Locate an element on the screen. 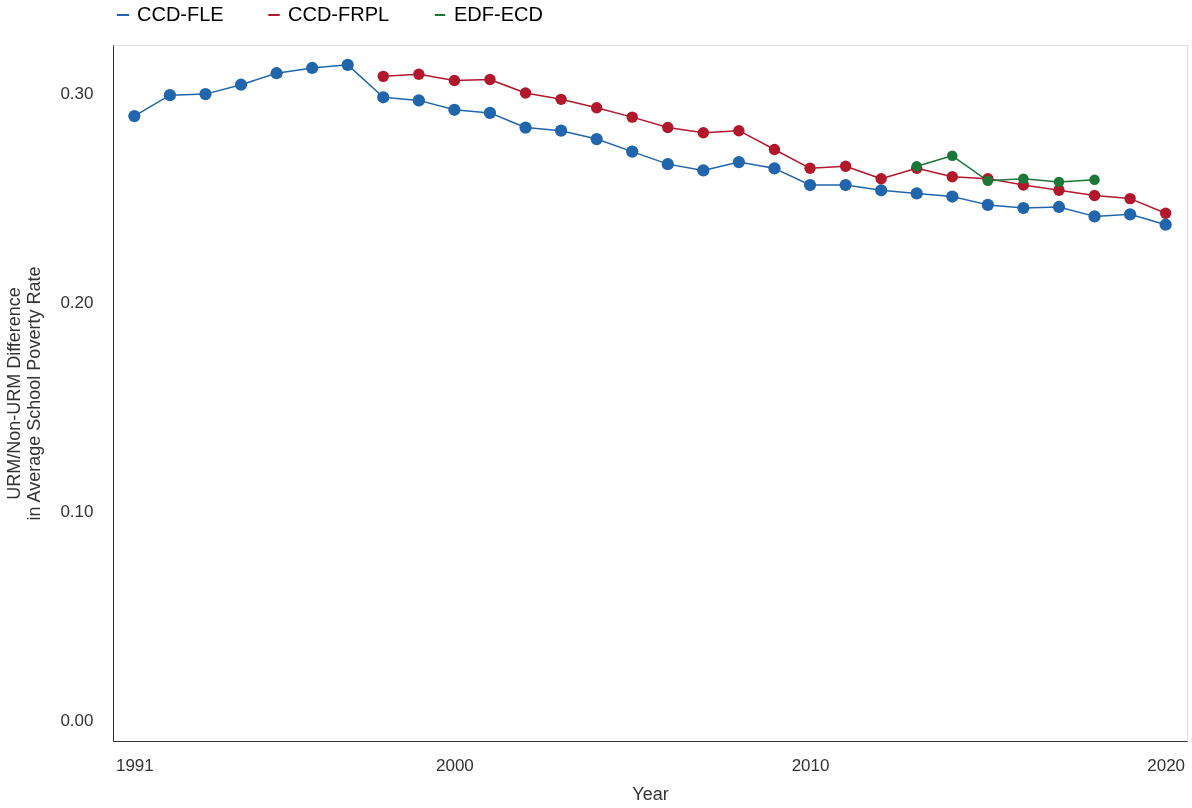  legend-label: CCD-FLE is located at coordinates (180, 14).